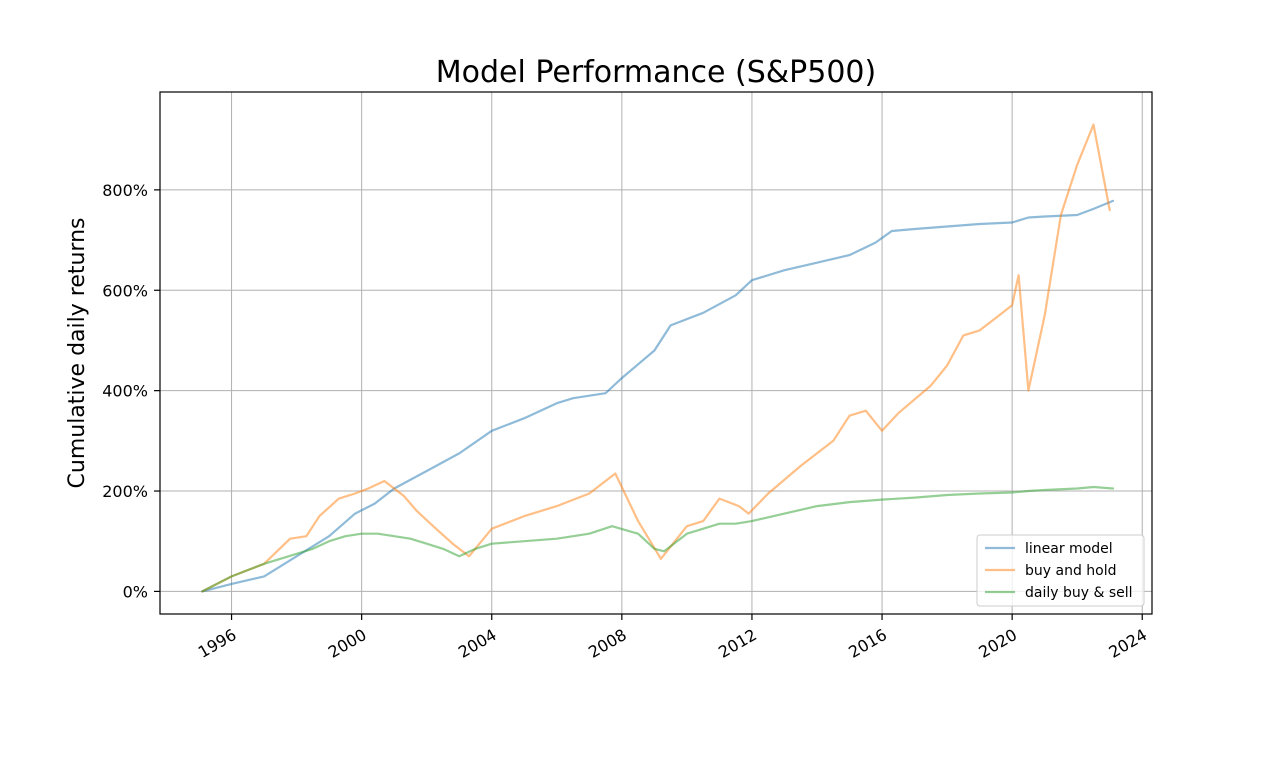  I want to click on legend-entry-label: linear model, so click(1069, 549).